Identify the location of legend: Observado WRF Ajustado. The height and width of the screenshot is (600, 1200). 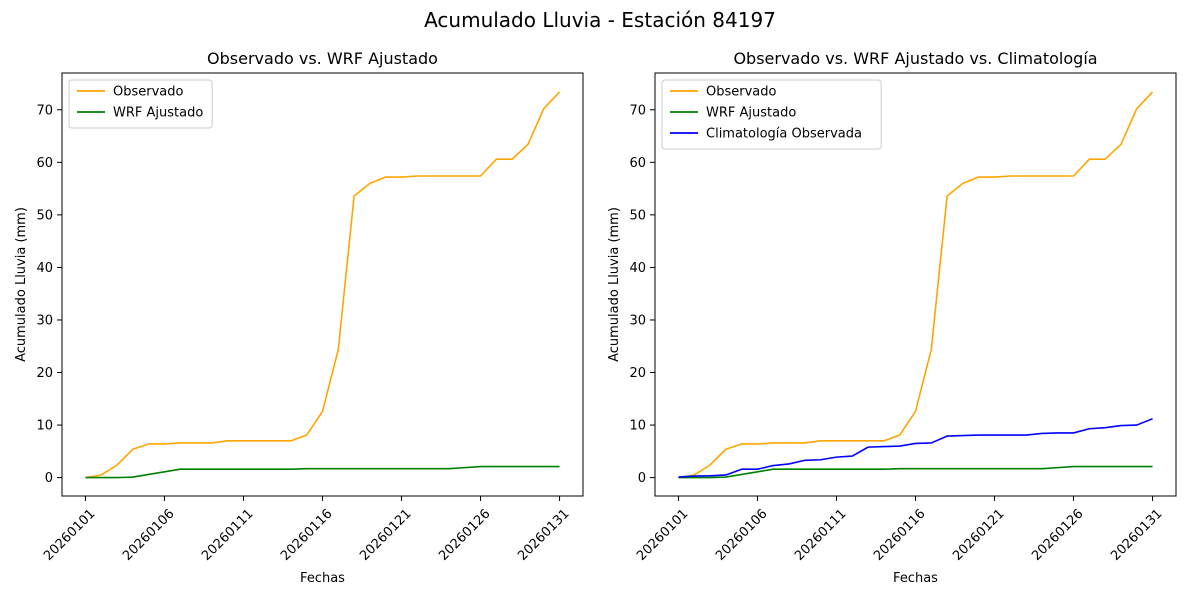
(140, 104).